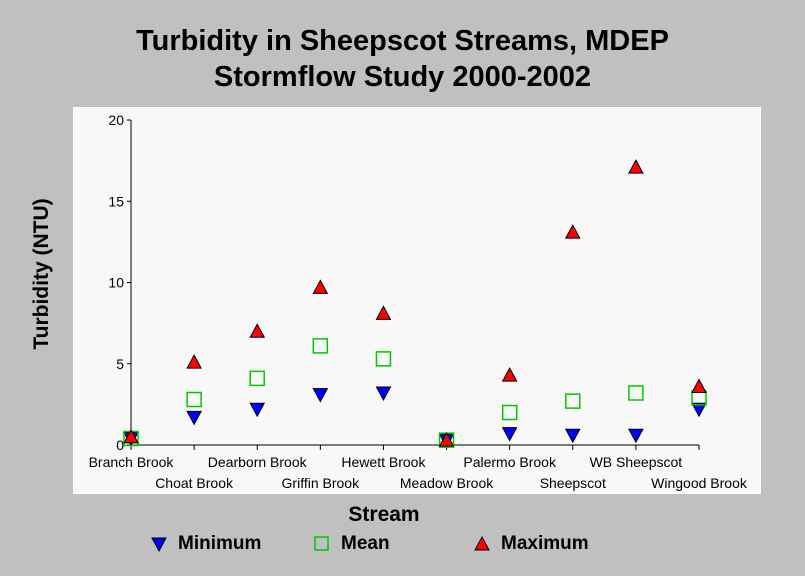 The width and height of the screenshot is (805, 576). I want to click on minimum-marker-icon, so click(159, 545).